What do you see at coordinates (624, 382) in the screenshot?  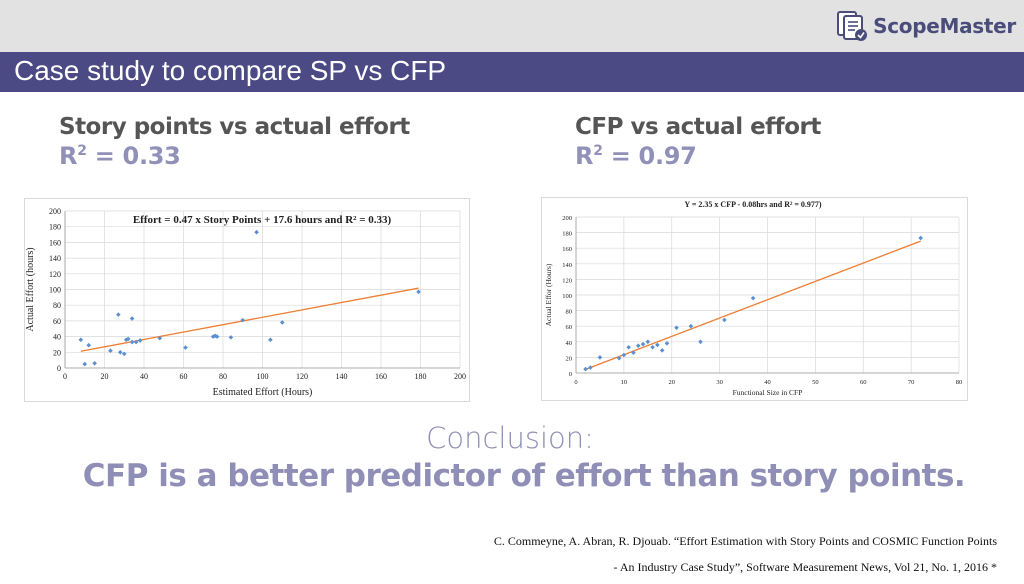 I see `x-tick-label: 10` at bounding box center [624, 382].